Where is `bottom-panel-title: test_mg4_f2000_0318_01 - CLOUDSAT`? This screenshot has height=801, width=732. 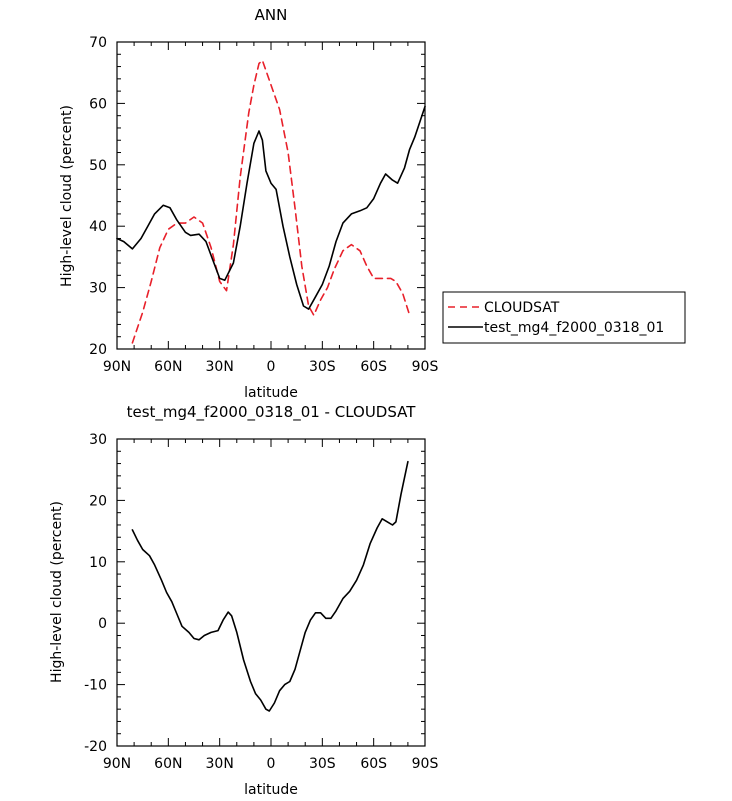
bottom-panel-title: test_mg4_f2000_0318_01 - CLOUDSAT is located at coordinates (272, 412).